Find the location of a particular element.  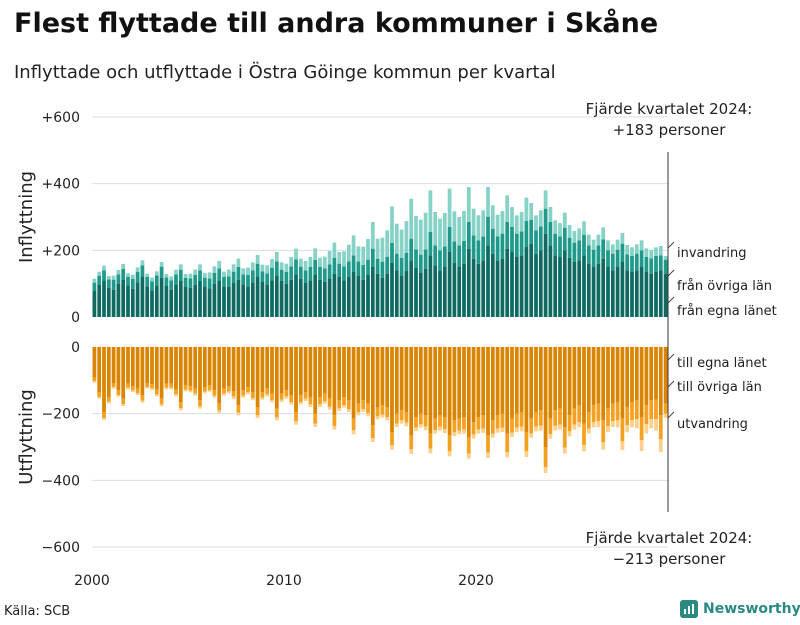

legend-label-in: från övriga län is located at coordinates (724, 286).